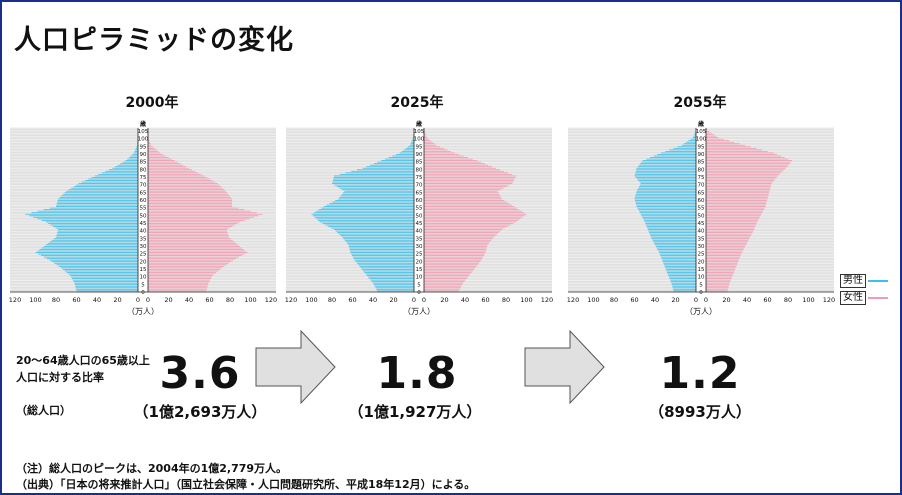 The height and width of the screenshot is (495, 902). Describe the element at coordinates (700, 373) in the screenshot. I see `ratio-2055: 1.2` at that location.